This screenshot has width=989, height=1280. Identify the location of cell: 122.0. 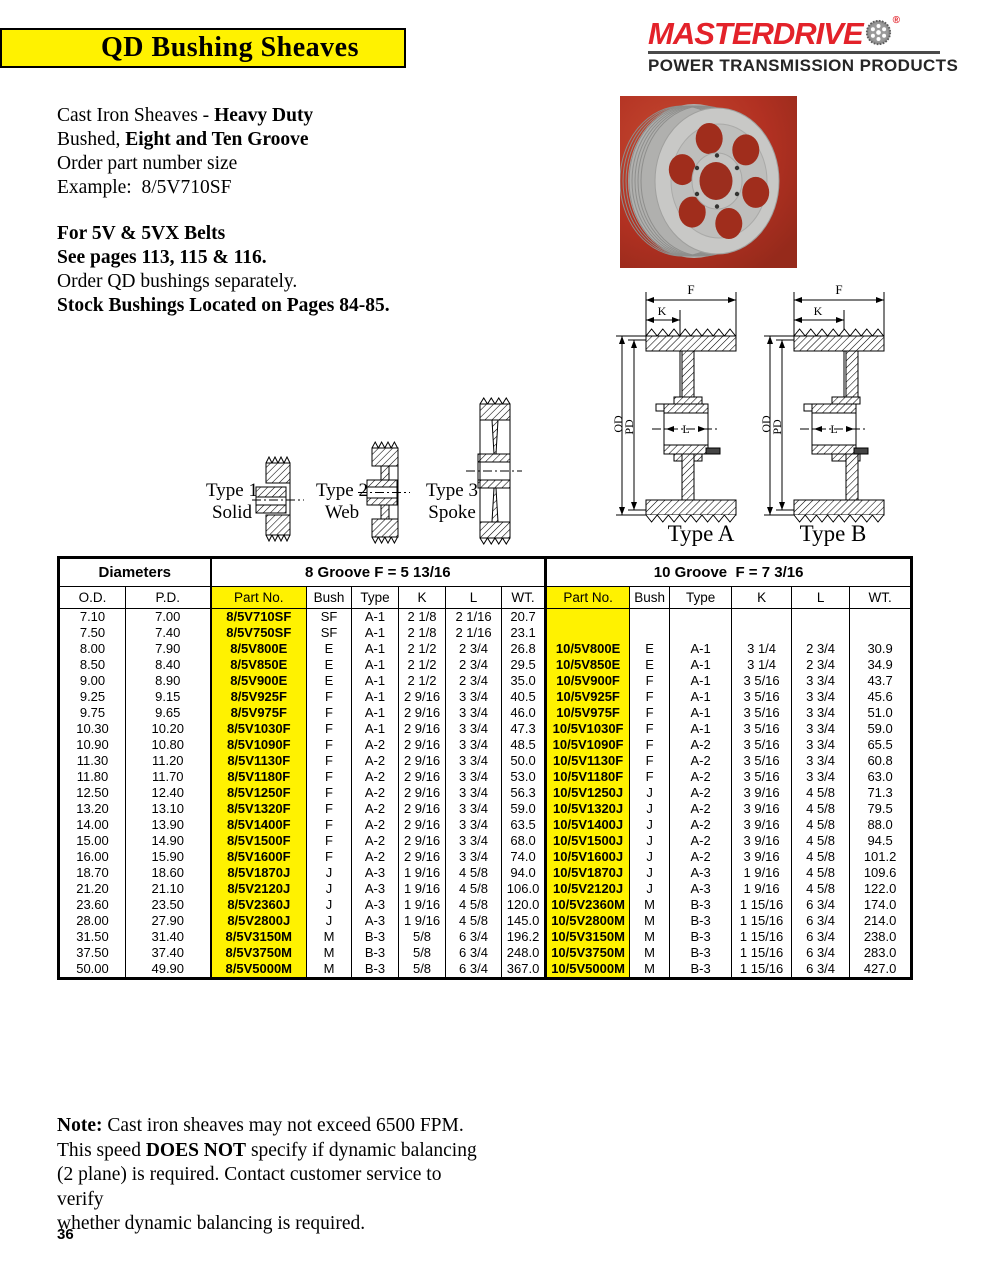
(881, 889).